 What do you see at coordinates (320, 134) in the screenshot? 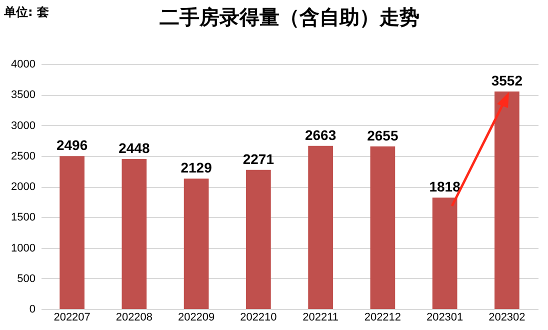
I see `data-label: 2663` at bounding box center [320, 134].